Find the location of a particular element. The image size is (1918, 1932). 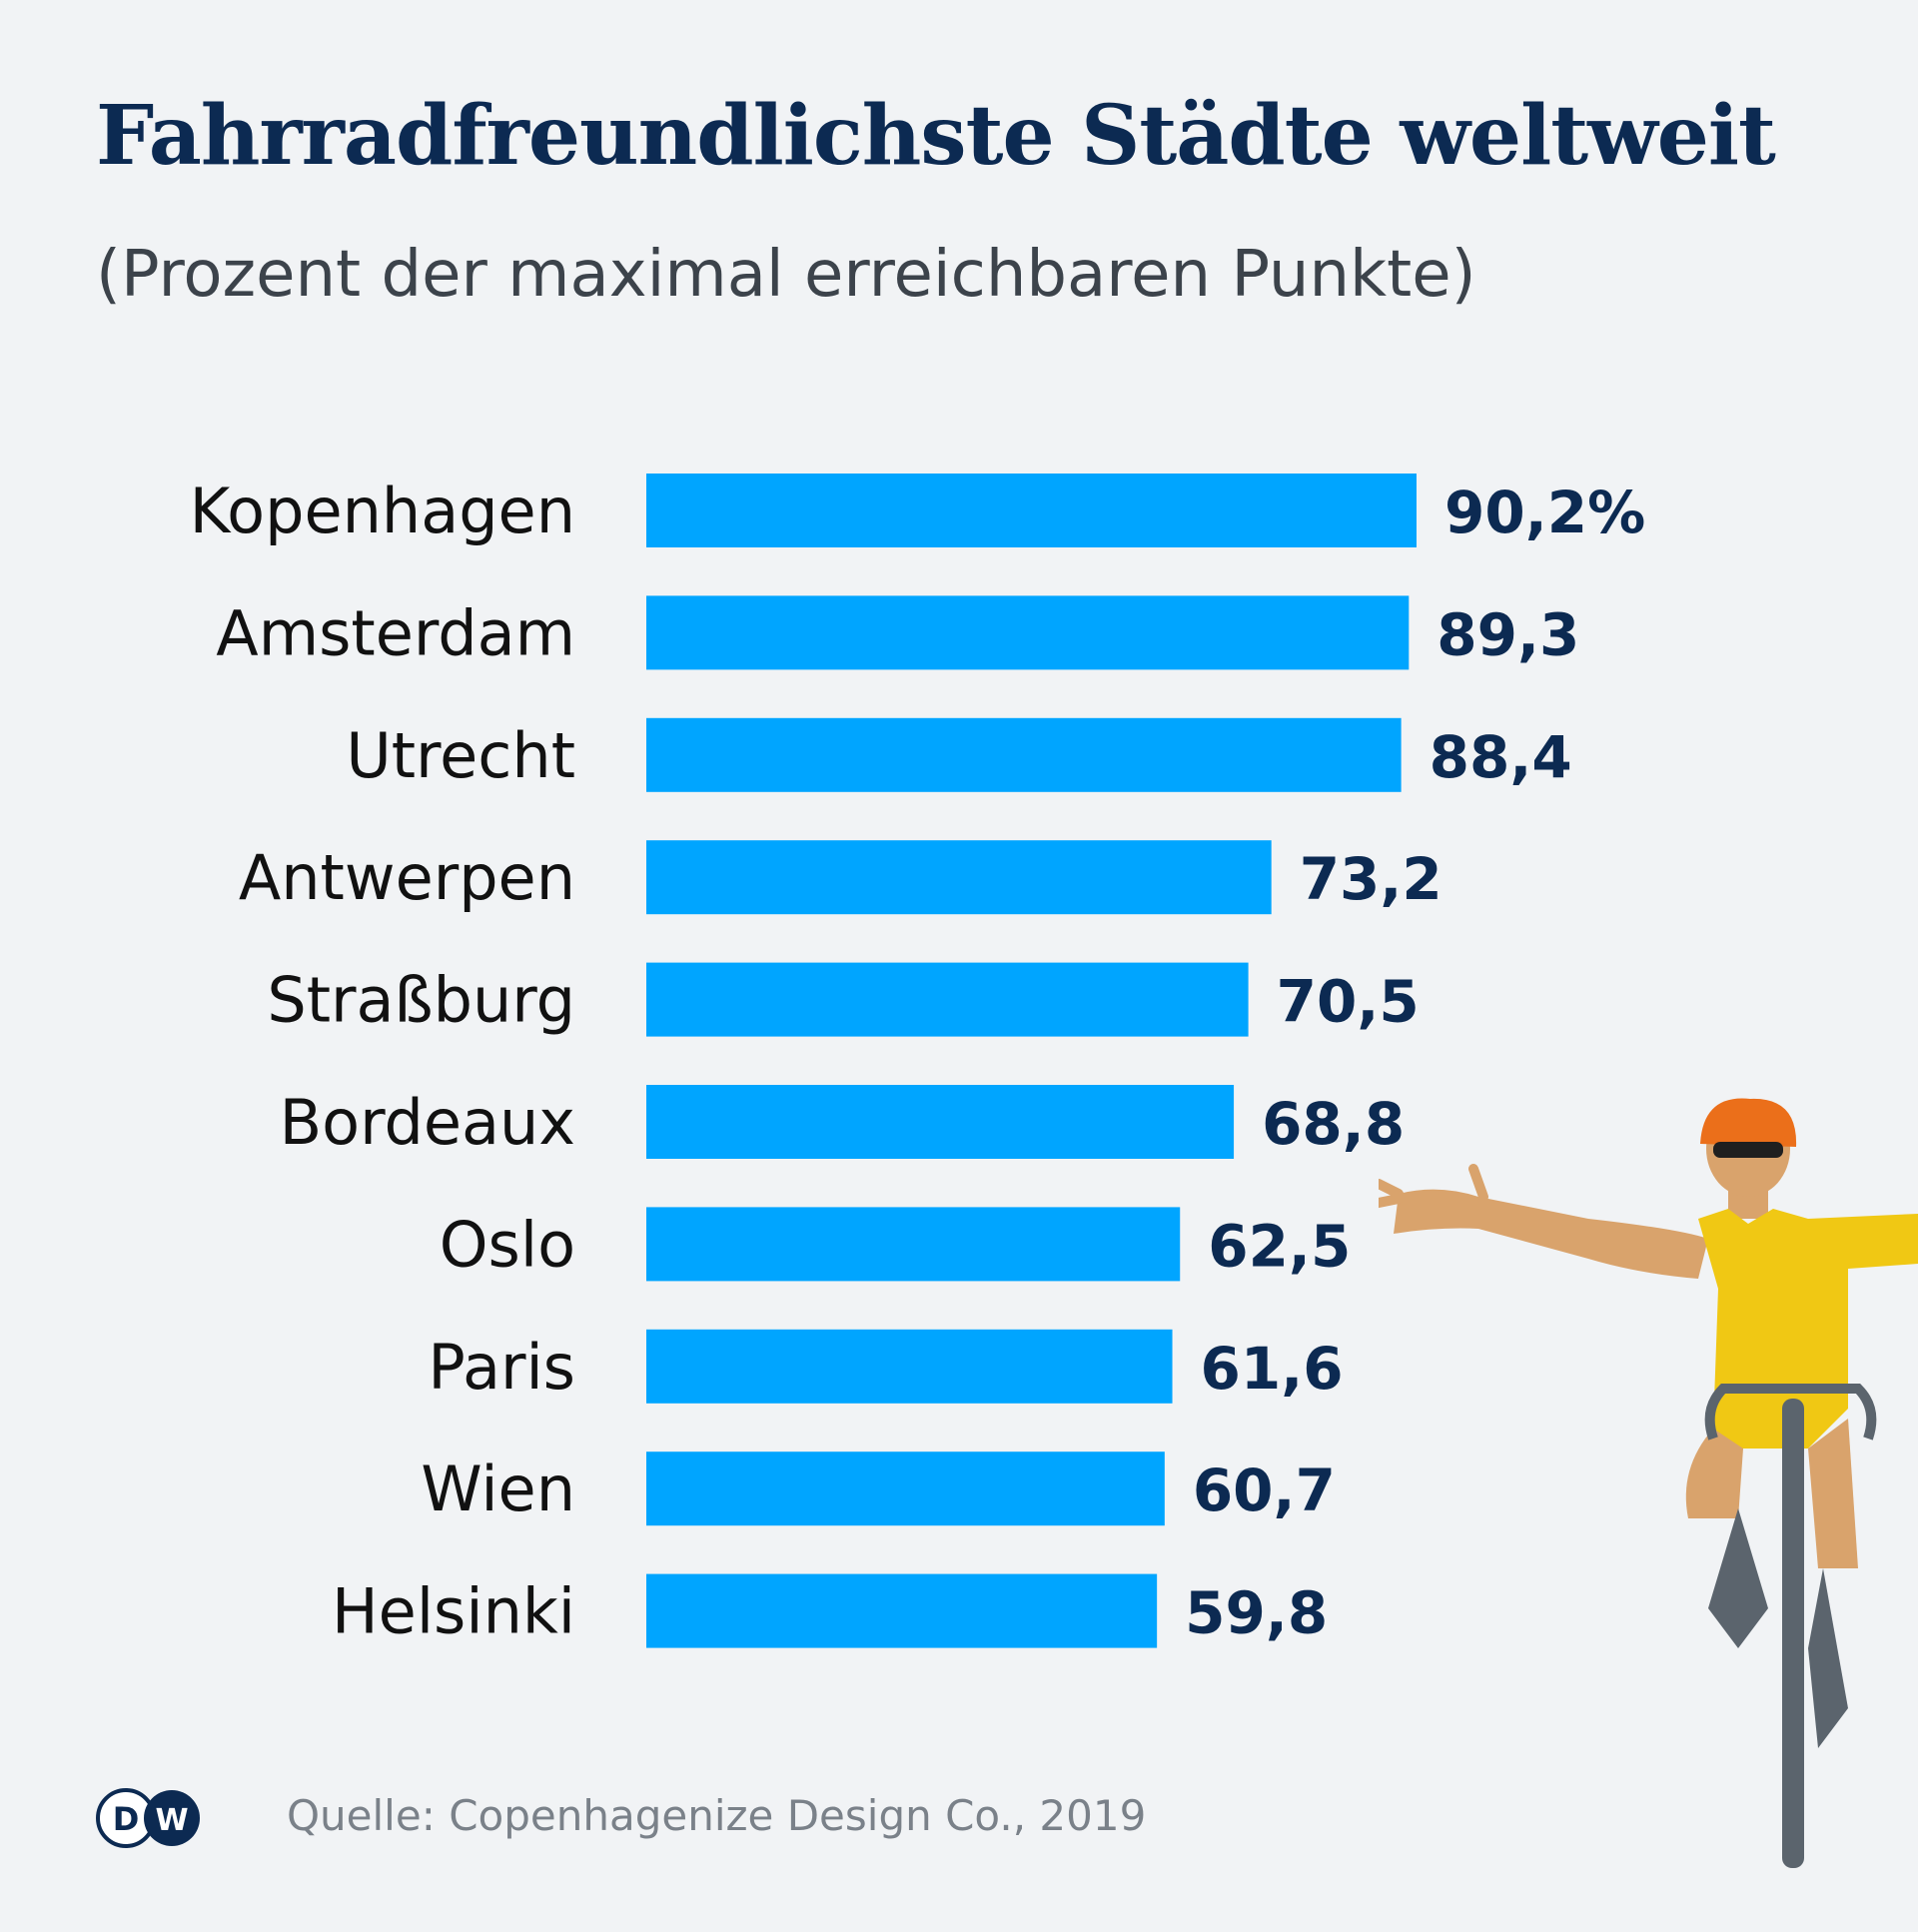

value-label: 68,8 is located at coordinates (1334, 1124).